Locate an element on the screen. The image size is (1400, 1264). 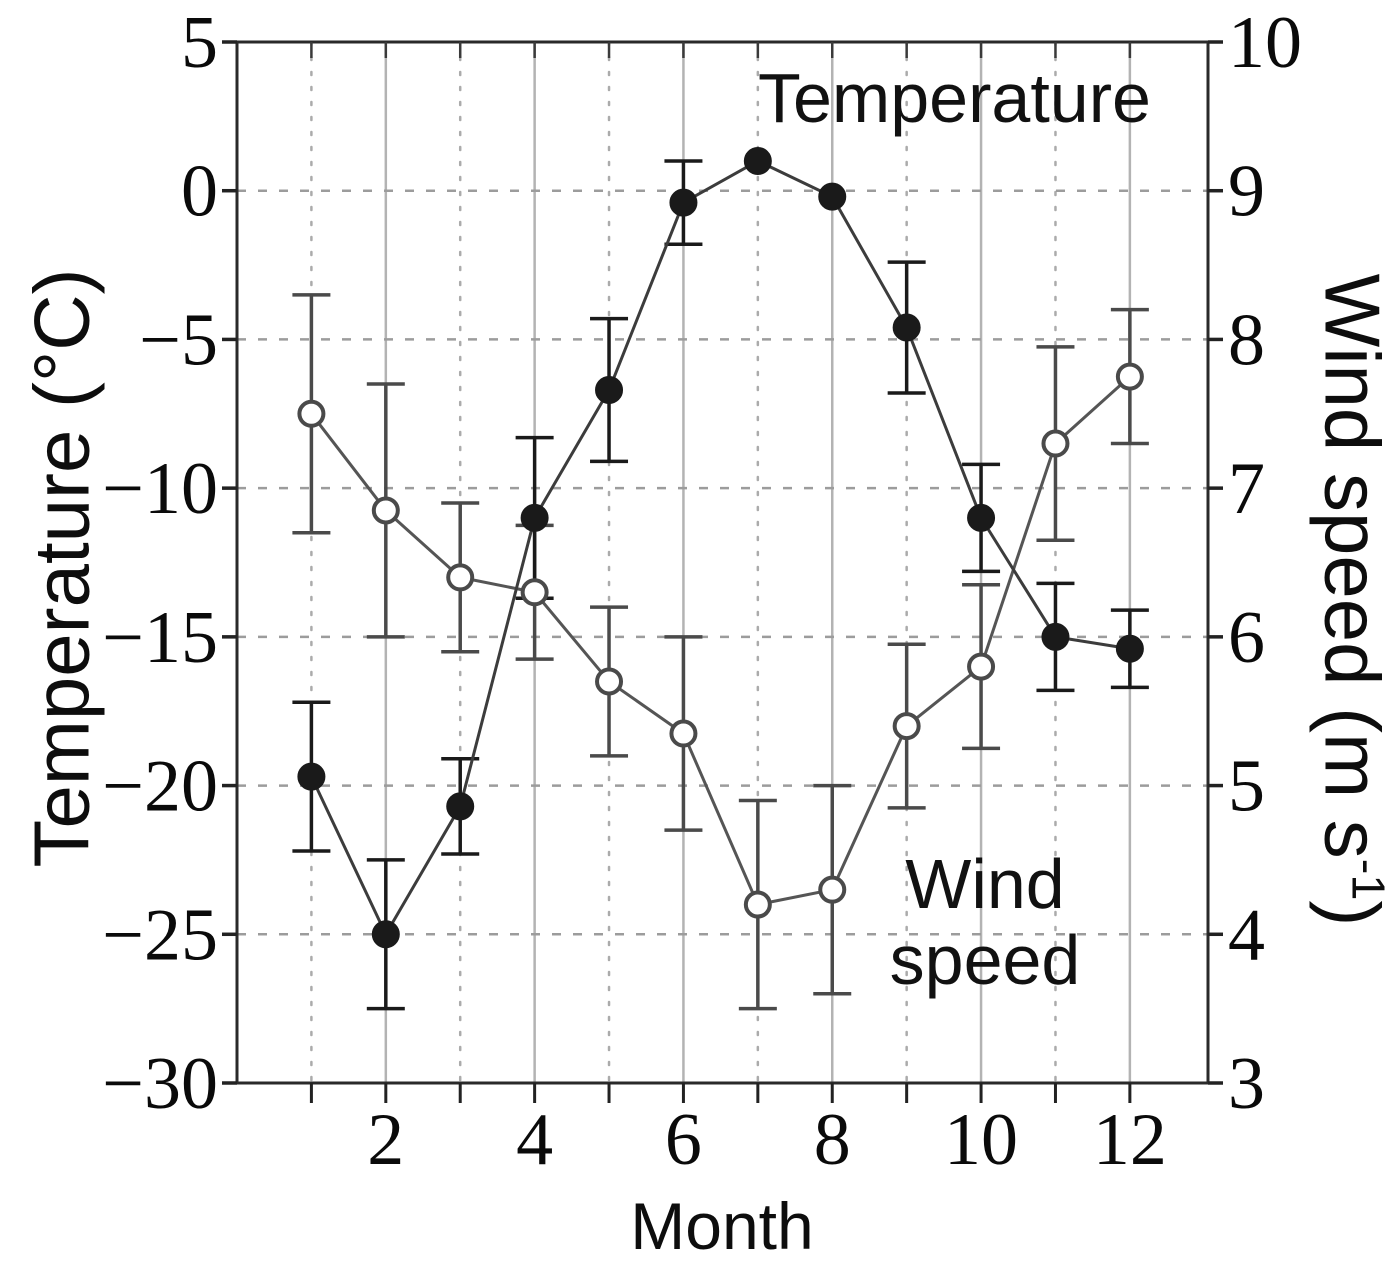
wind-speed-series-annotation: Wind speed is located at coordinates (985, 922).